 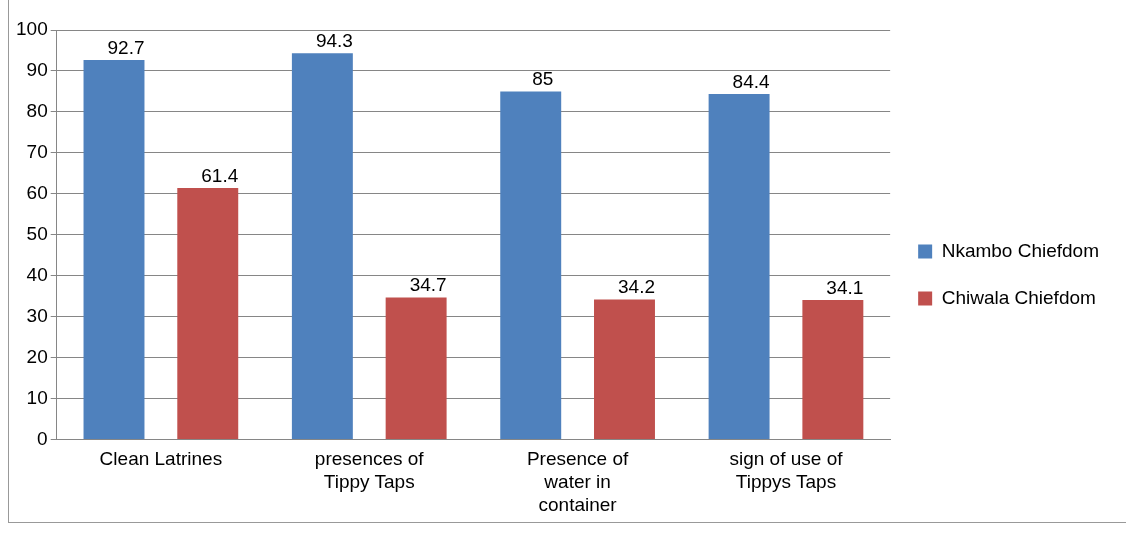 What do you see at coordinates (220, 175) in the screenshot?
I see `data-label: 61.4` at bounding box center [220, 175].